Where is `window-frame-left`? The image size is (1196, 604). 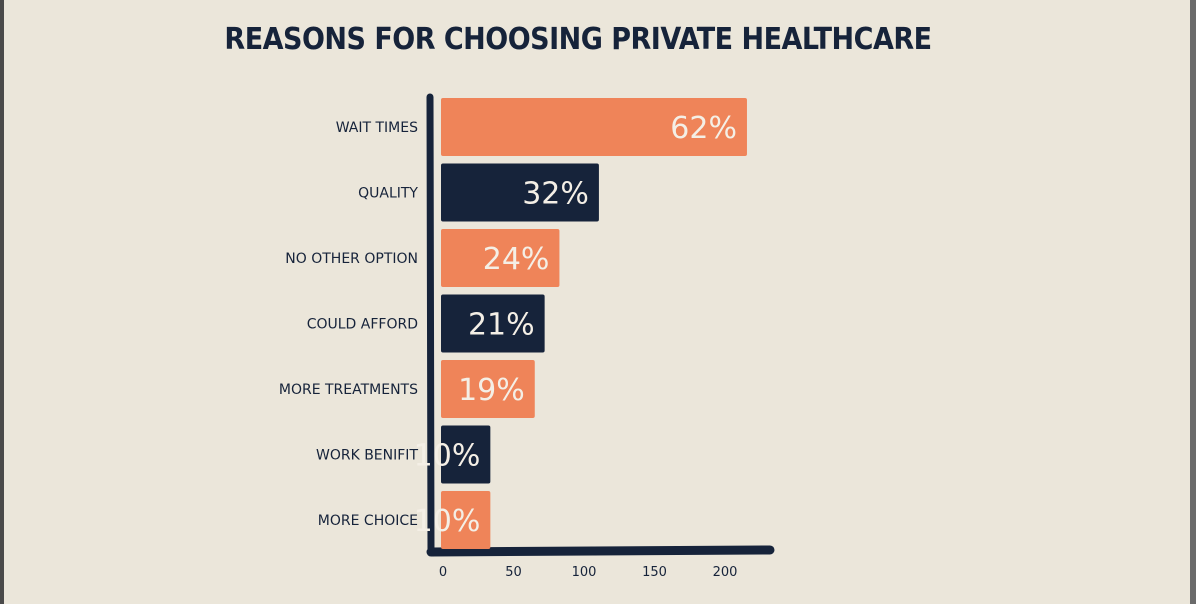 window-frame-left is located at coordinates (2, 302).